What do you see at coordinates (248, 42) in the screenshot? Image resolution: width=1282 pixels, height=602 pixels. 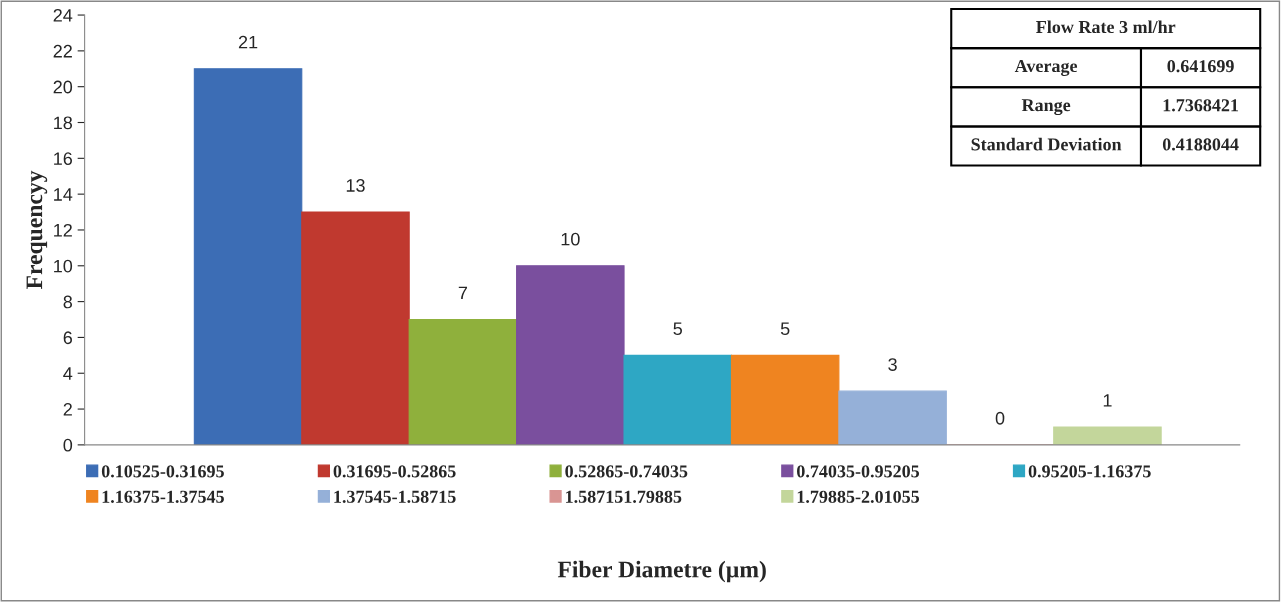 I see `data-label: 21` at bounding box center [248, 42].